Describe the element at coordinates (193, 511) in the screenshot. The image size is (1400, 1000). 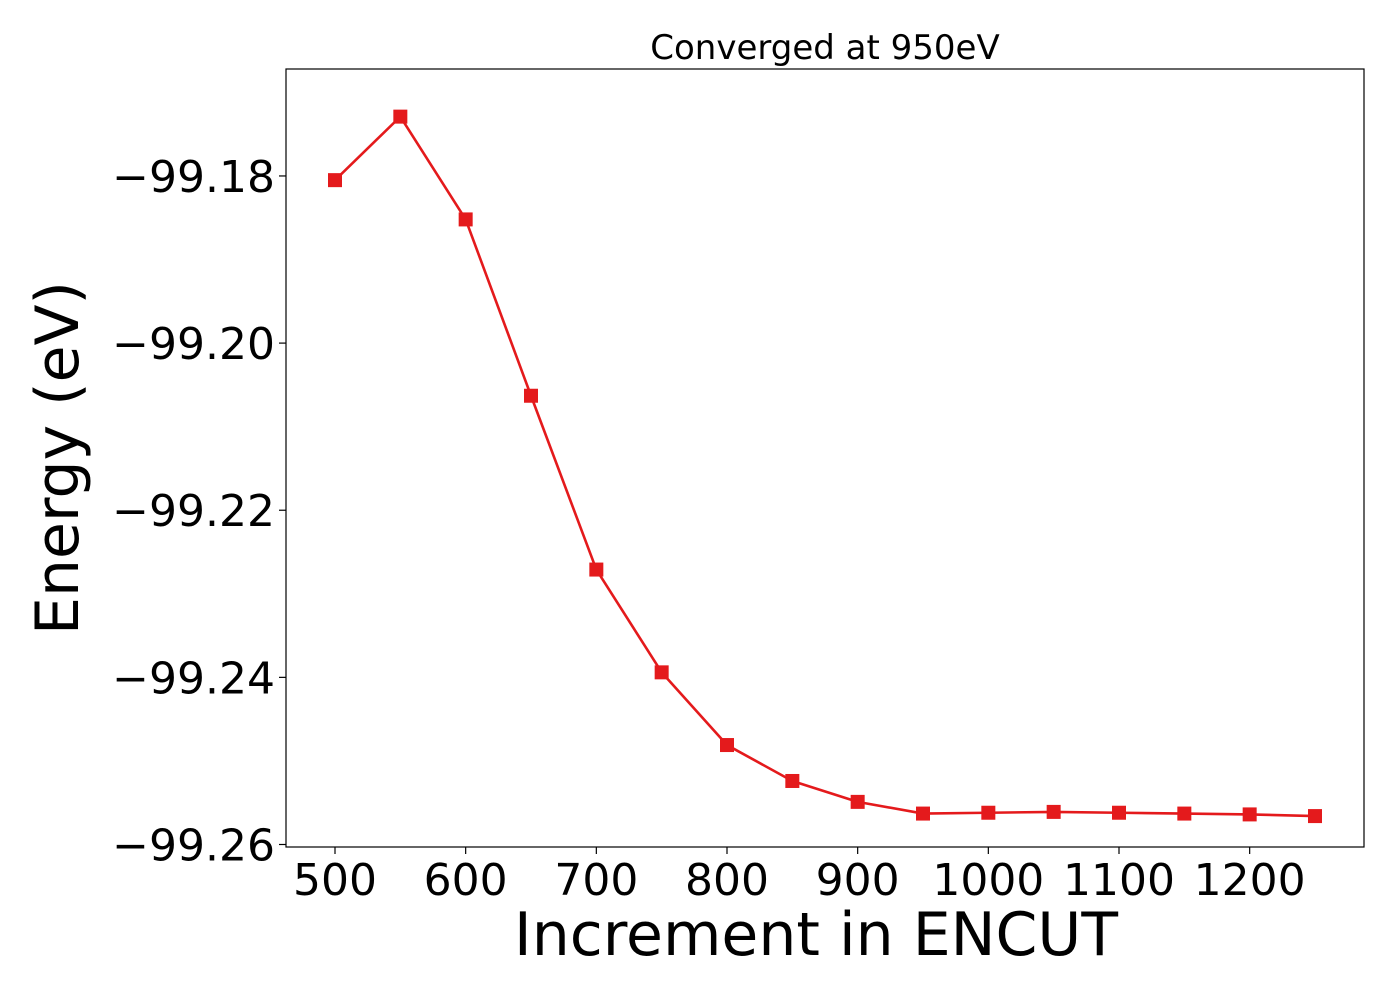
I see `y-tick-label: −99.22` at that location.